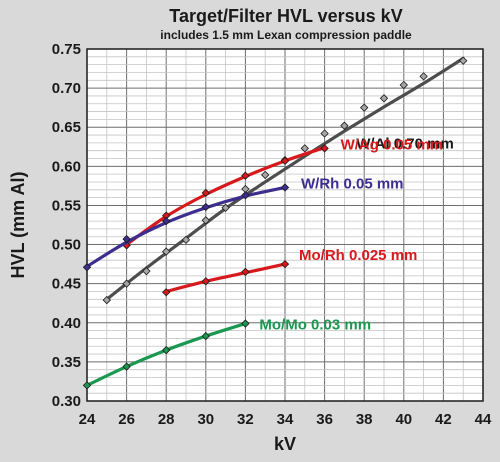  What do you see at coordinates (403, 419) in the screenshot?
I see `x-tick-label: 40` at bounding box center [403, 419].